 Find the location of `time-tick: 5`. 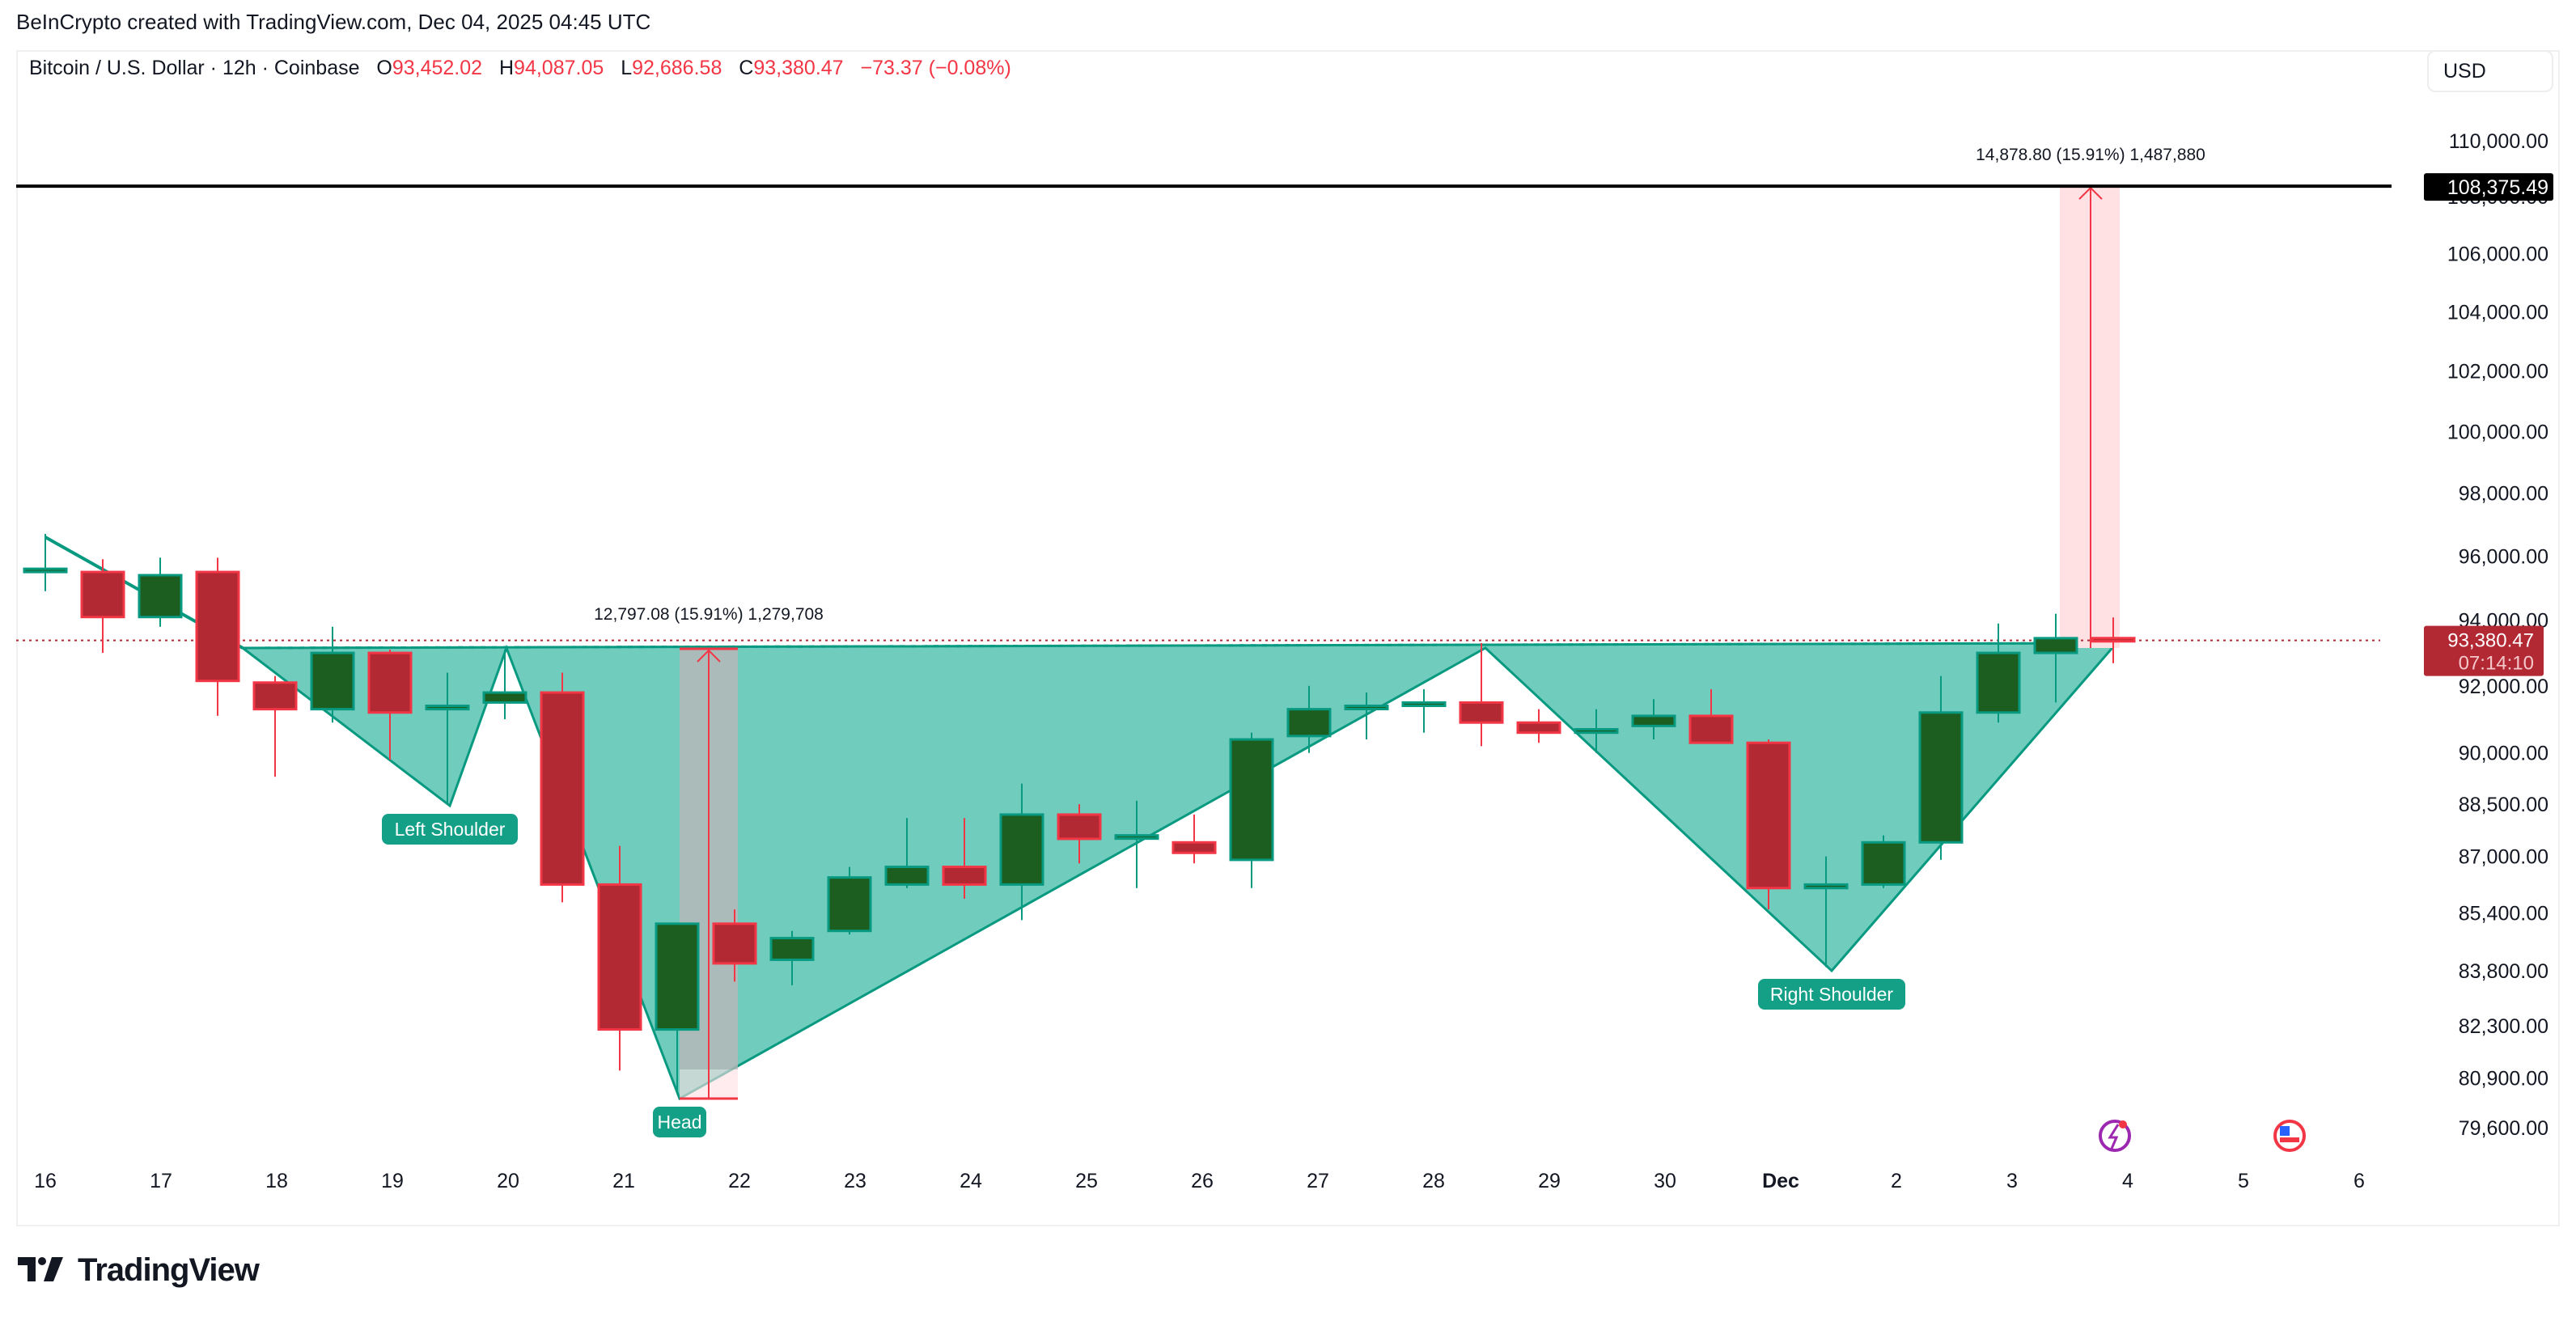

time-tick: 5 is located at coordinates (2243, 1181).